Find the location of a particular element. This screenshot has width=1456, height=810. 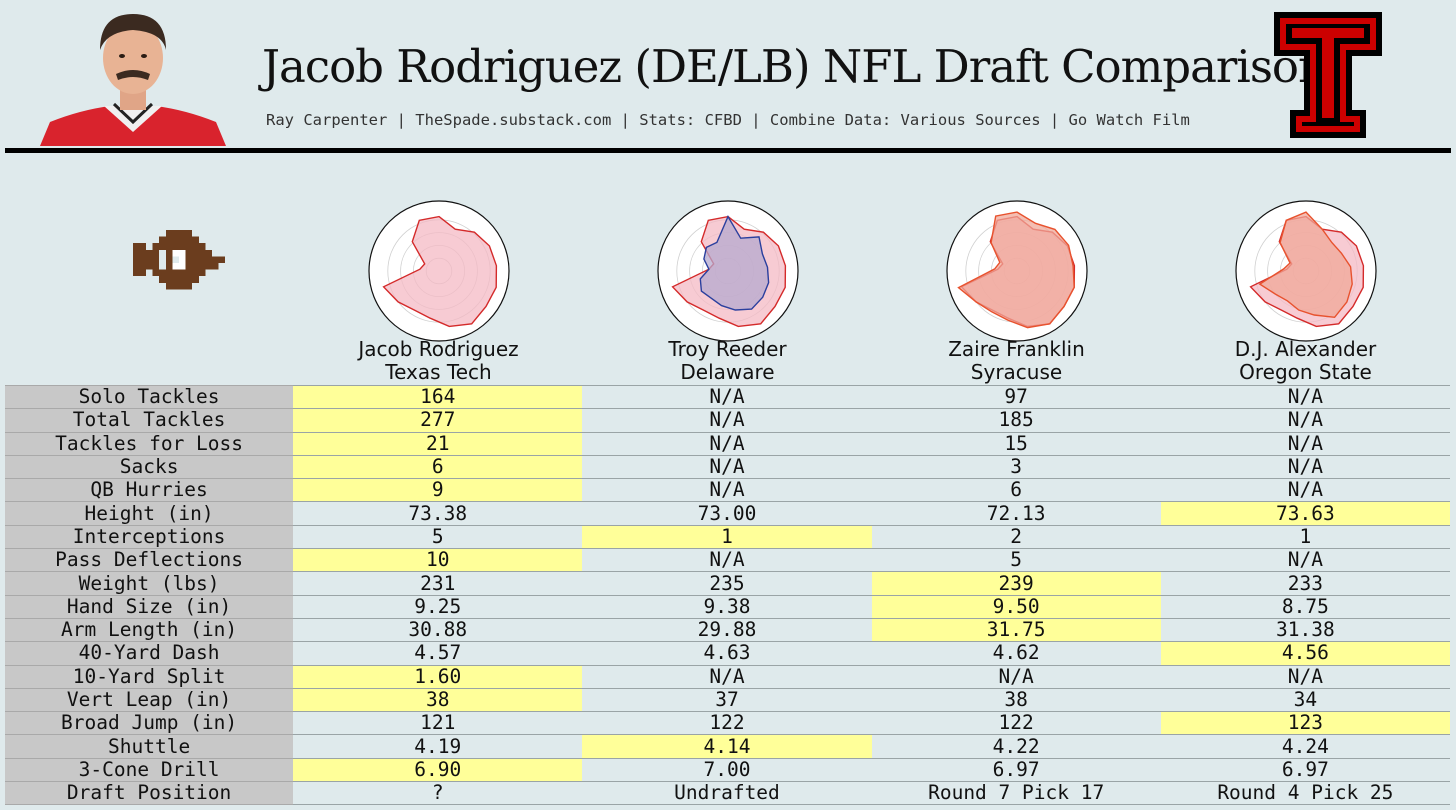

row-label: Solo Tackles is located at coordinates (149, 397).